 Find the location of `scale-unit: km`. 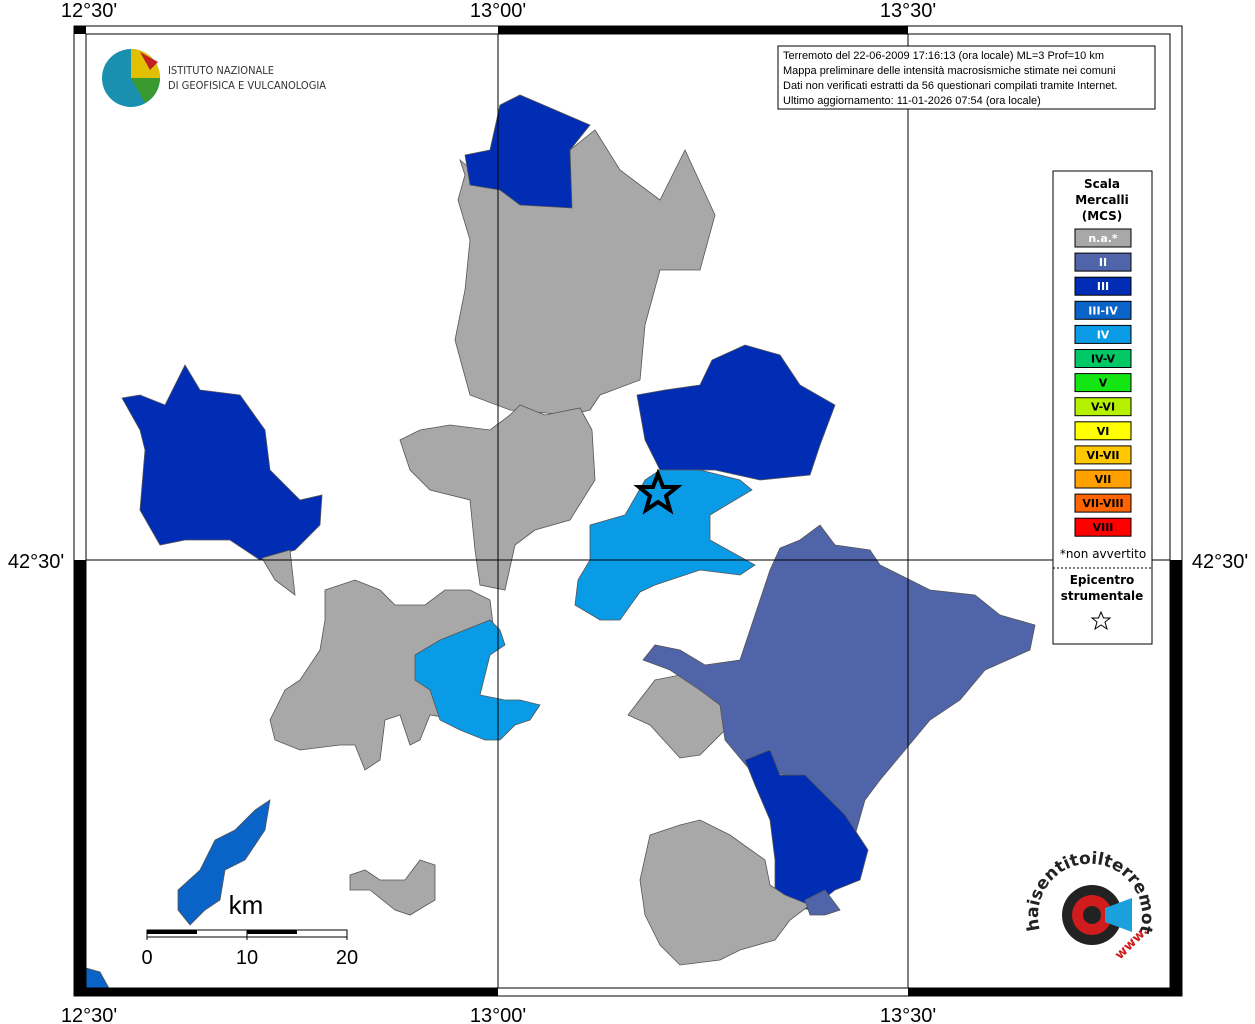

scale-unit: km is located at coordinates (246, 905).